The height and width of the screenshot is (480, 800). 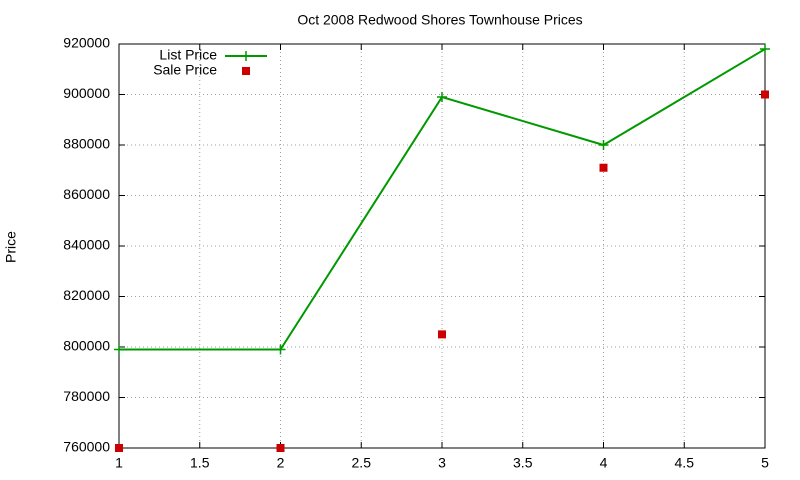 What do you see at coordinates (86, 194) in the screenshot?
I see `y-tick-label: 860000` at bounding box center [86, 194].